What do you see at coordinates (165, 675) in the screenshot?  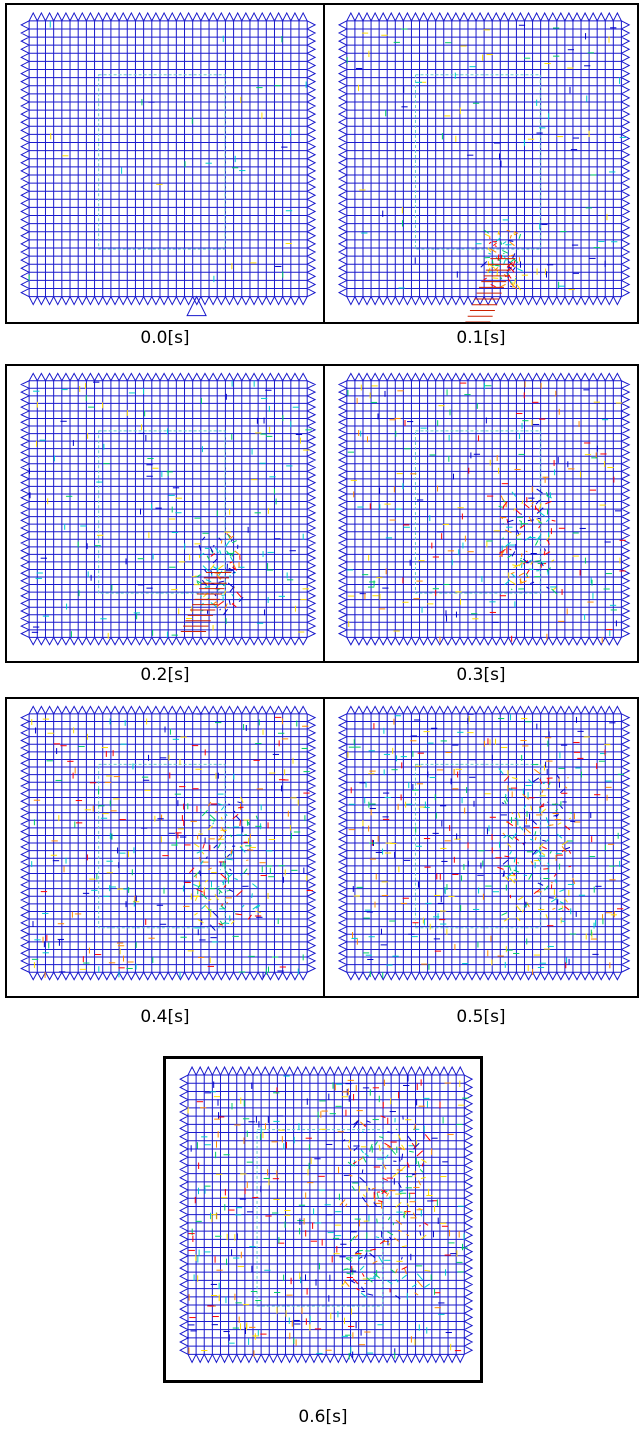 I see `caption: 0.2[s]` at bounding box center [165, 675].